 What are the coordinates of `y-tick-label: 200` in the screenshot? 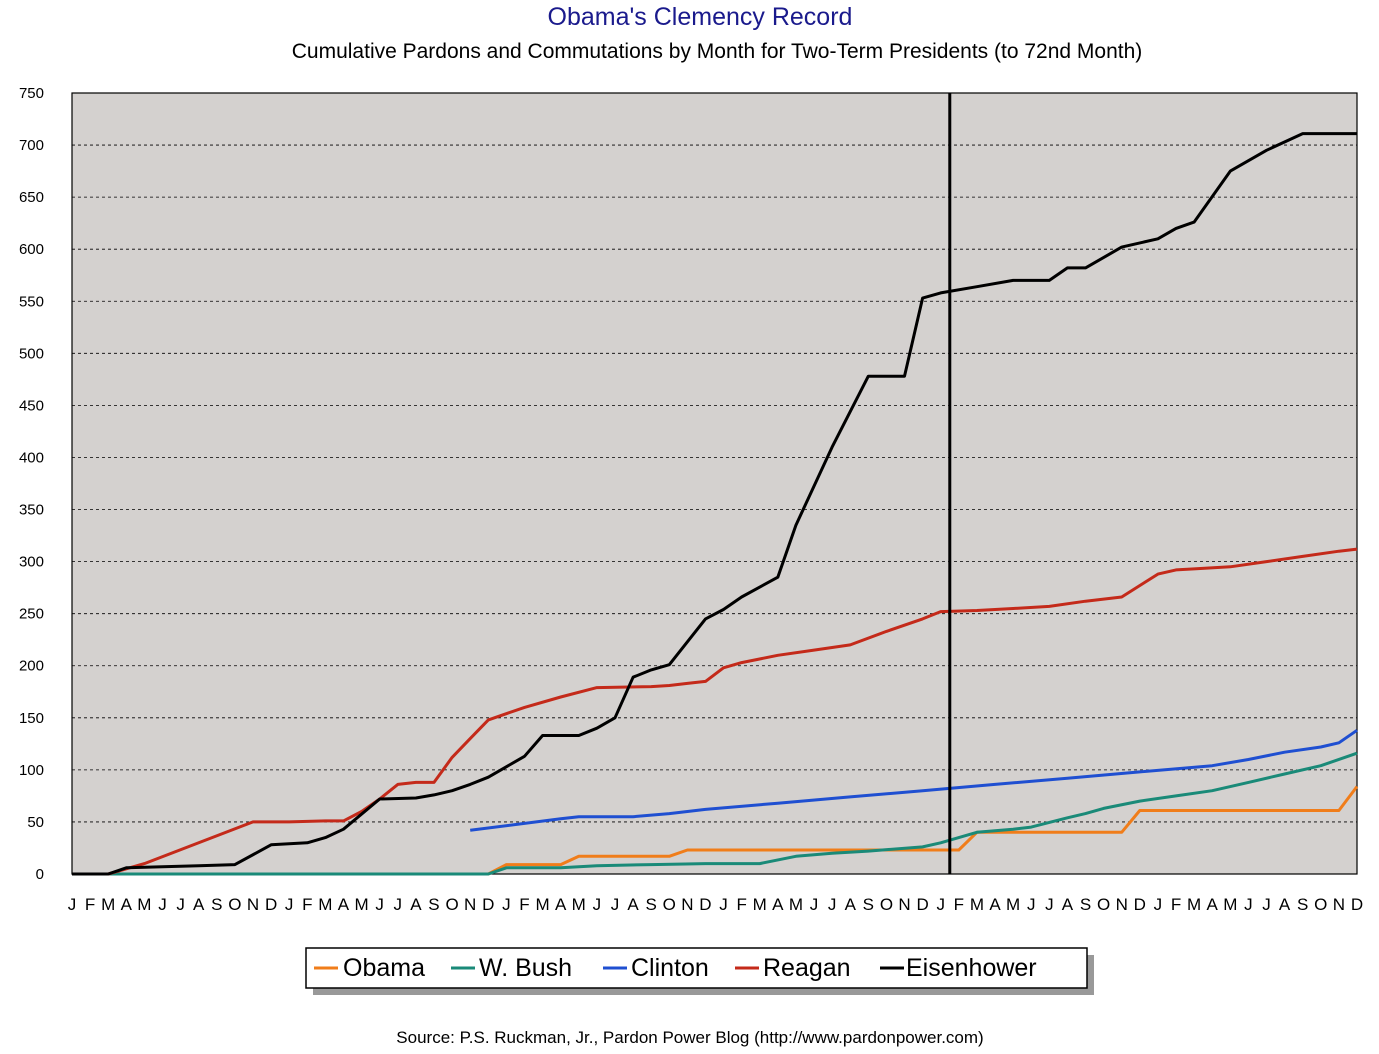 It's located at (31, 666).